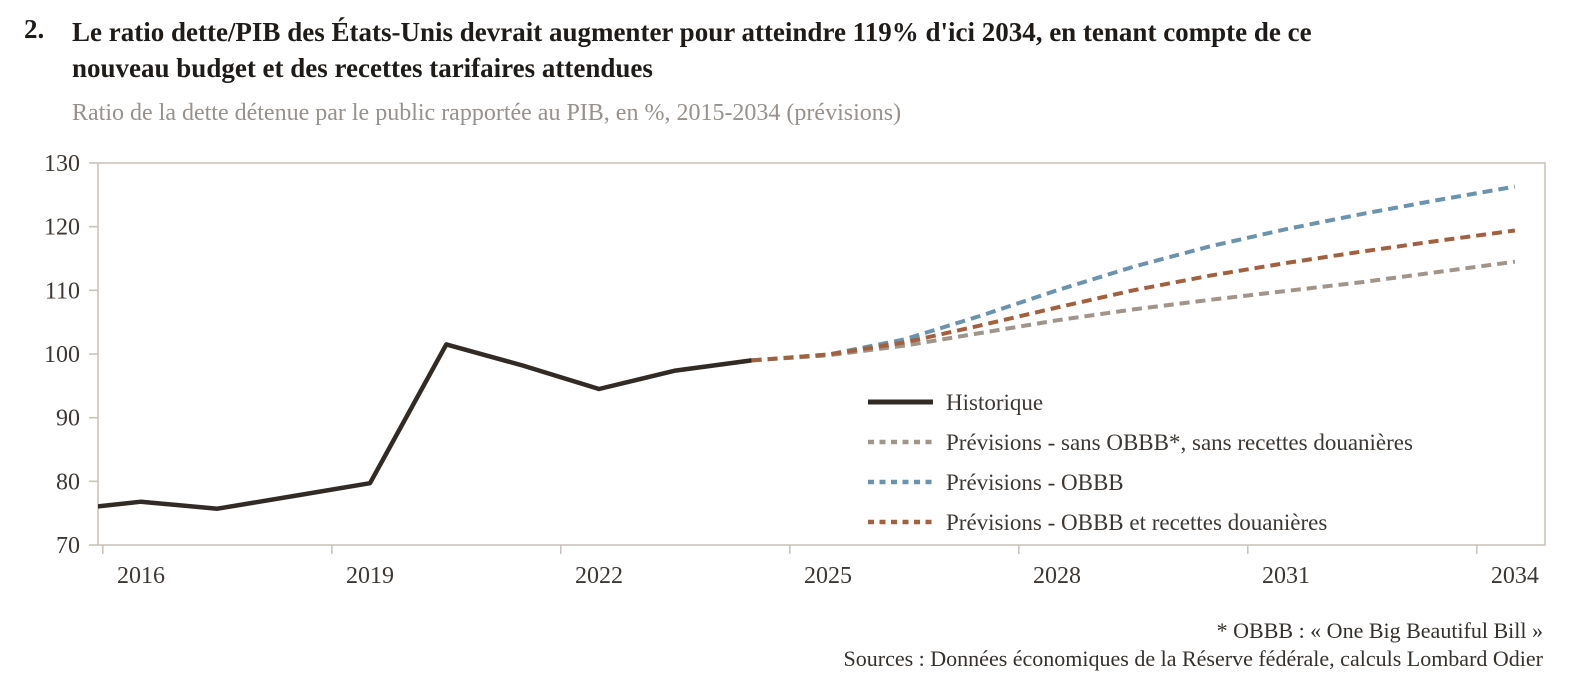 The width and height of the screenshot is (1569, 683). I want to click on y-tick-label: 120, so click(62, 228).